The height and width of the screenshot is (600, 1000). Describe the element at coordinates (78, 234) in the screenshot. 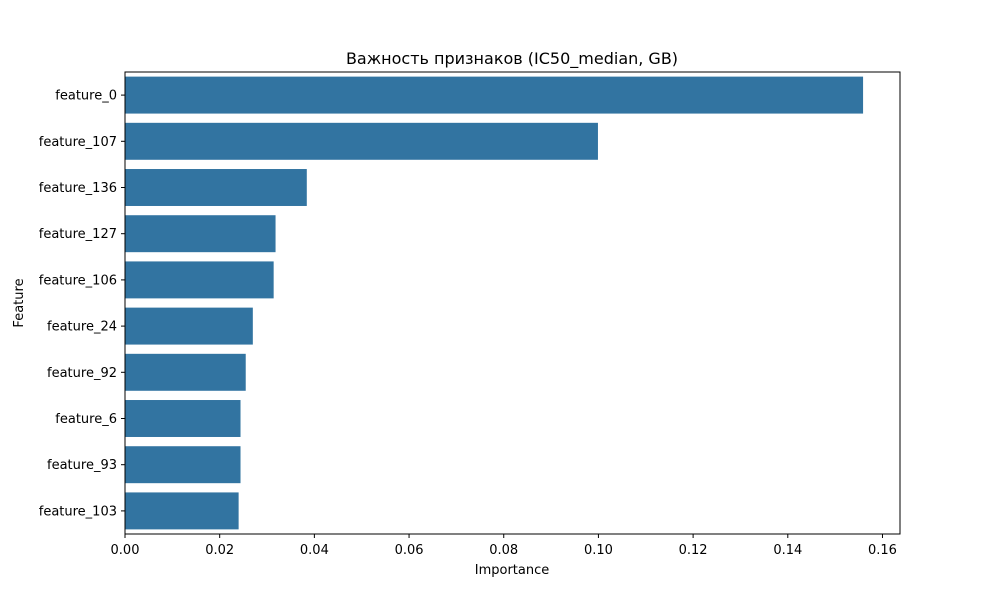

I see `y-tick-label: feature_127` at that location.